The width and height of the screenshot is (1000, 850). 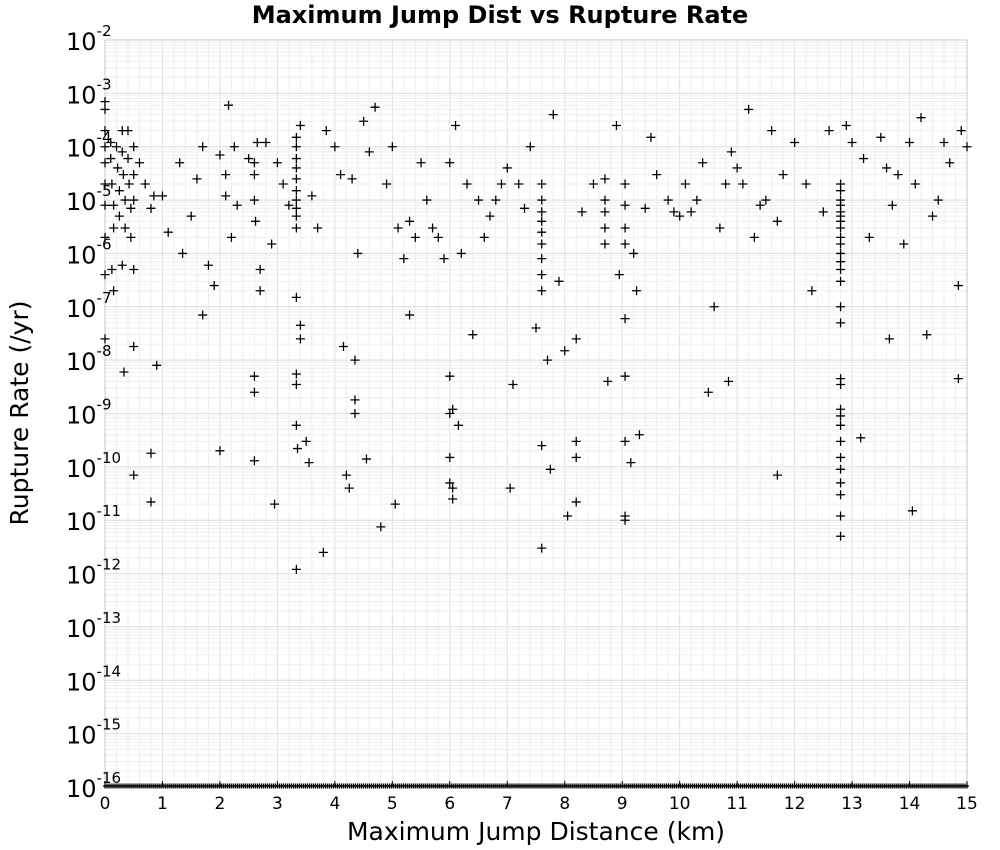 What do you see at coordinates (19, 413) in the screenshot?
I see `y-axis-label: Rupture Rate (/yr)` at bounding box center [19, 413].